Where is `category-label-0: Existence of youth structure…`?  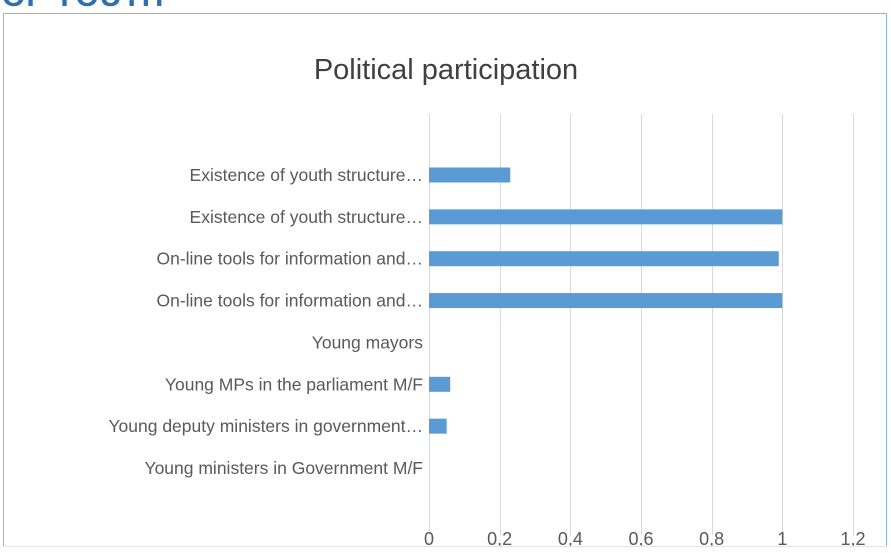
category-label-0: Existence of youth structure… is located at coordinates (306, 175).